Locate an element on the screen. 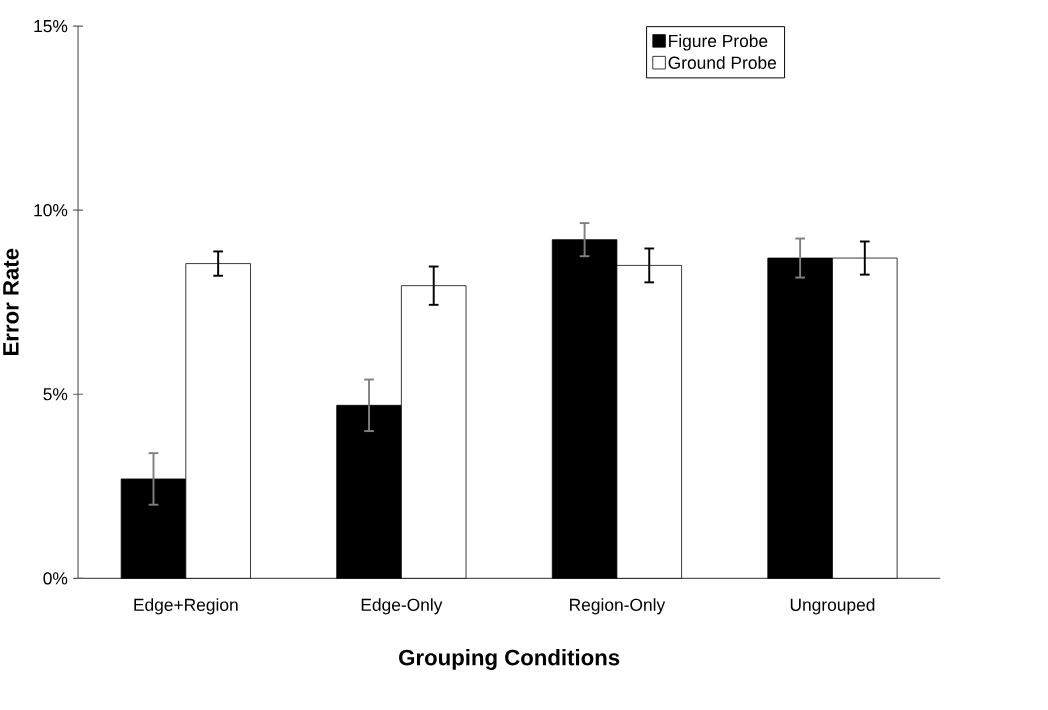 The image size is (1048, 710). y-tick-label: 5% is located at coordinates (55, 394).